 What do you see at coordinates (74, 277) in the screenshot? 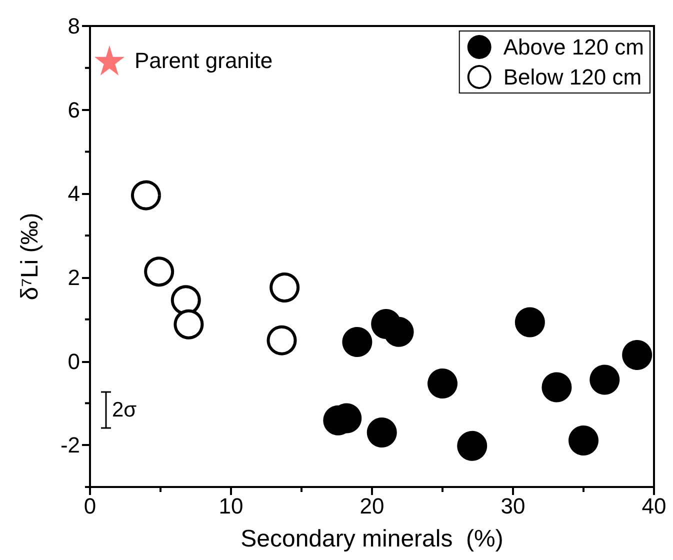
I see `y-tick-label: 2` at bounding box center [74, 277].